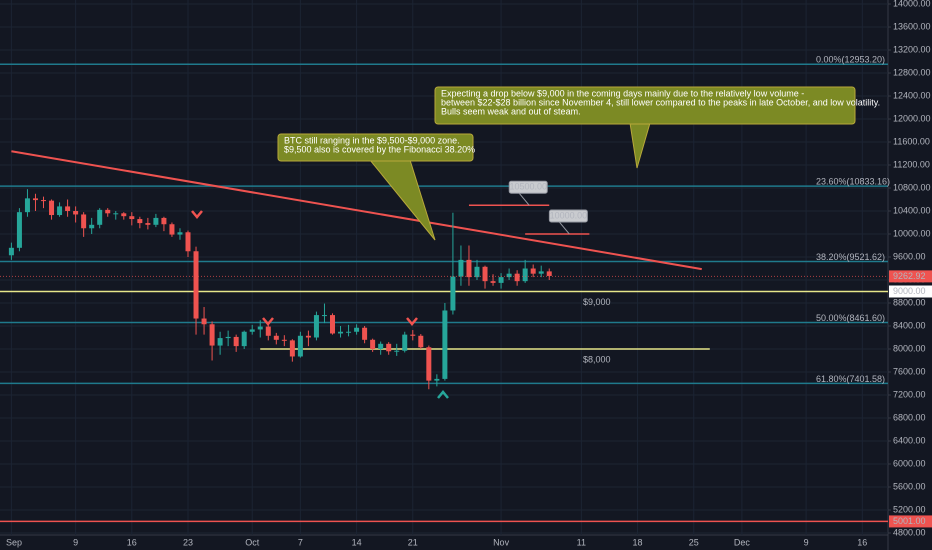 Image resolution: width=932 pixels, height=550 pixels. Describe the element at coordinates (14, 542) in the screenshot. I see `x-tick-label: Sep` at that location.